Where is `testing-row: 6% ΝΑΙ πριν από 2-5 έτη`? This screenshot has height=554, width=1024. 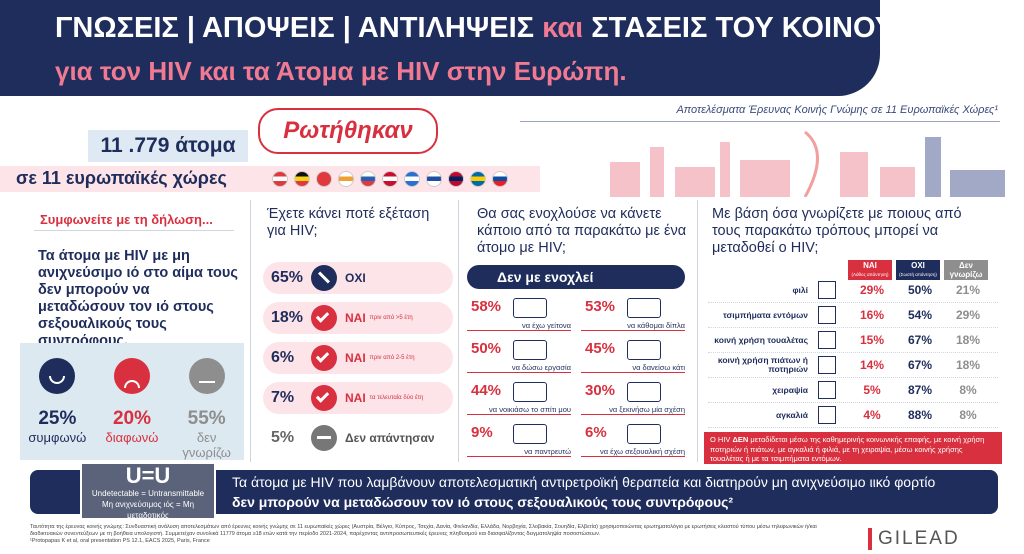
testing-row: 6% ΝΑΙ πριν από 2-5 έτη is located at coordinates (358, 358).